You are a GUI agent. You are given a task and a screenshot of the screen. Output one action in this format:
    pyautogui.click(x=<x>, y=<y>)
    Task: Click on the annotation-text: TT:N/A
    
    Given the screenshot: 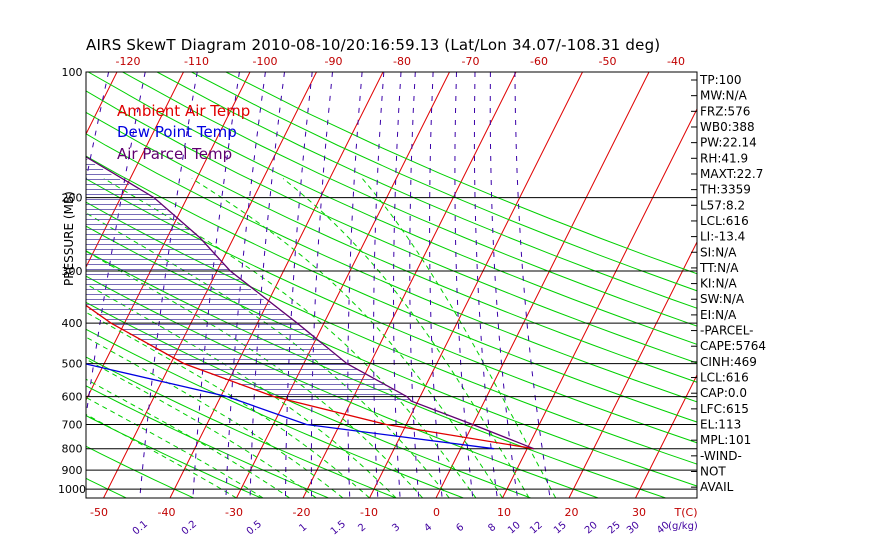 What is the action you would take?
    pyautogui.click(x=719, y=268)
    